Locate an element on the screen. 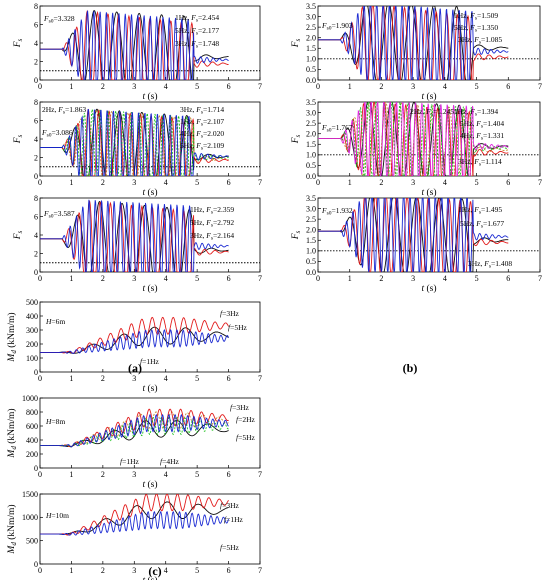  annotation: 1Hz, Fs=1.509 is located at coordinates (476, 16).